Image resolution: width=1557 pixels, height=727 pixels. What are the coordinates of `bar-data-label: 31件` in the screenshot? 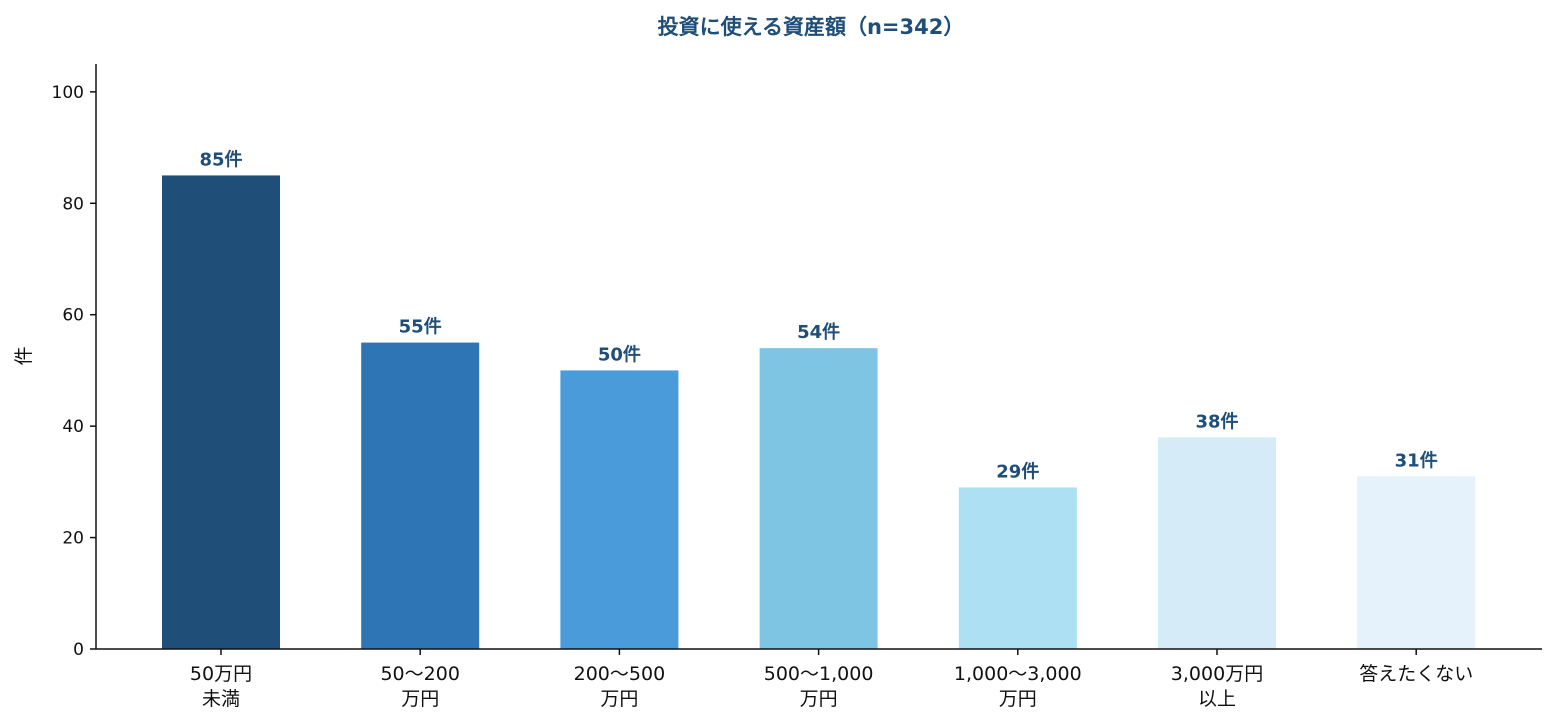 It's located at (1416, 460).